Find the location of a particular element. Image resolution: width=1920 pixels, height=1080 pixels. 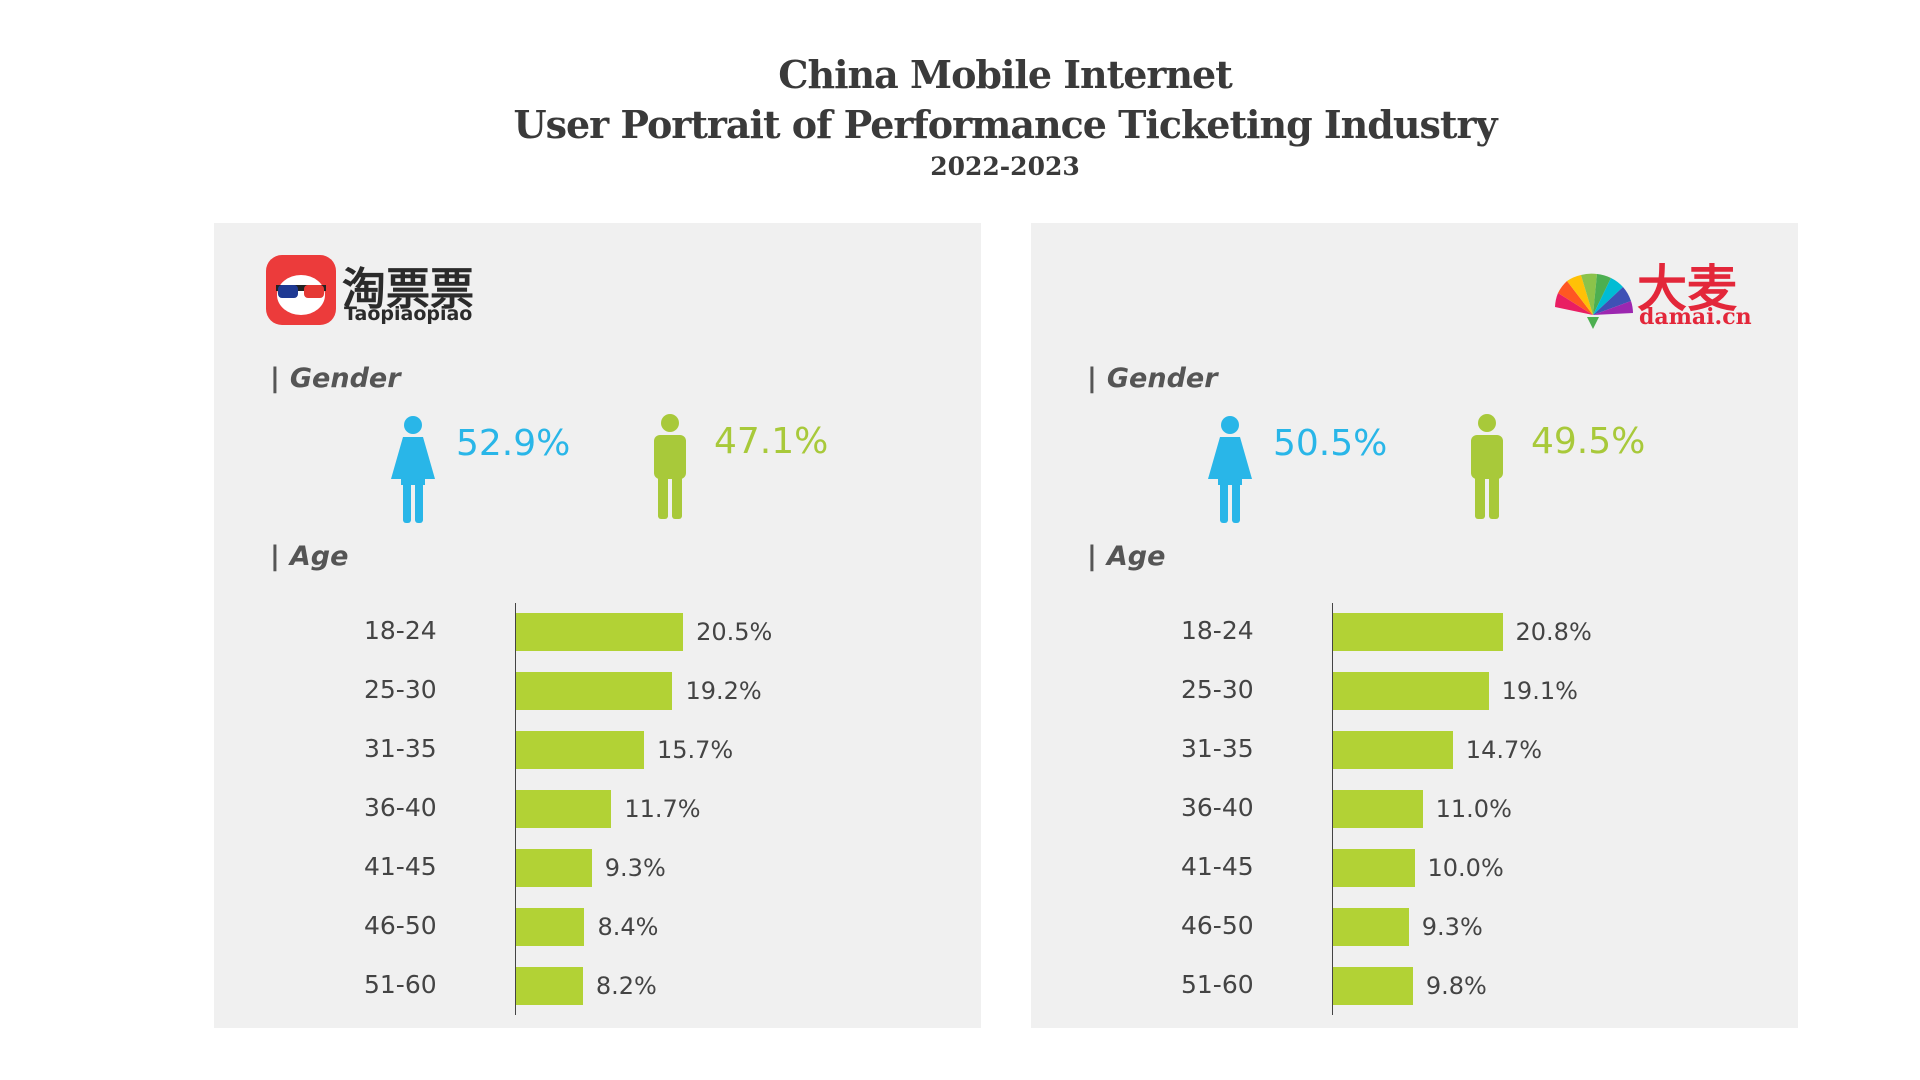

age-value-label: 11.0% is located at coordinates (1473, 809).